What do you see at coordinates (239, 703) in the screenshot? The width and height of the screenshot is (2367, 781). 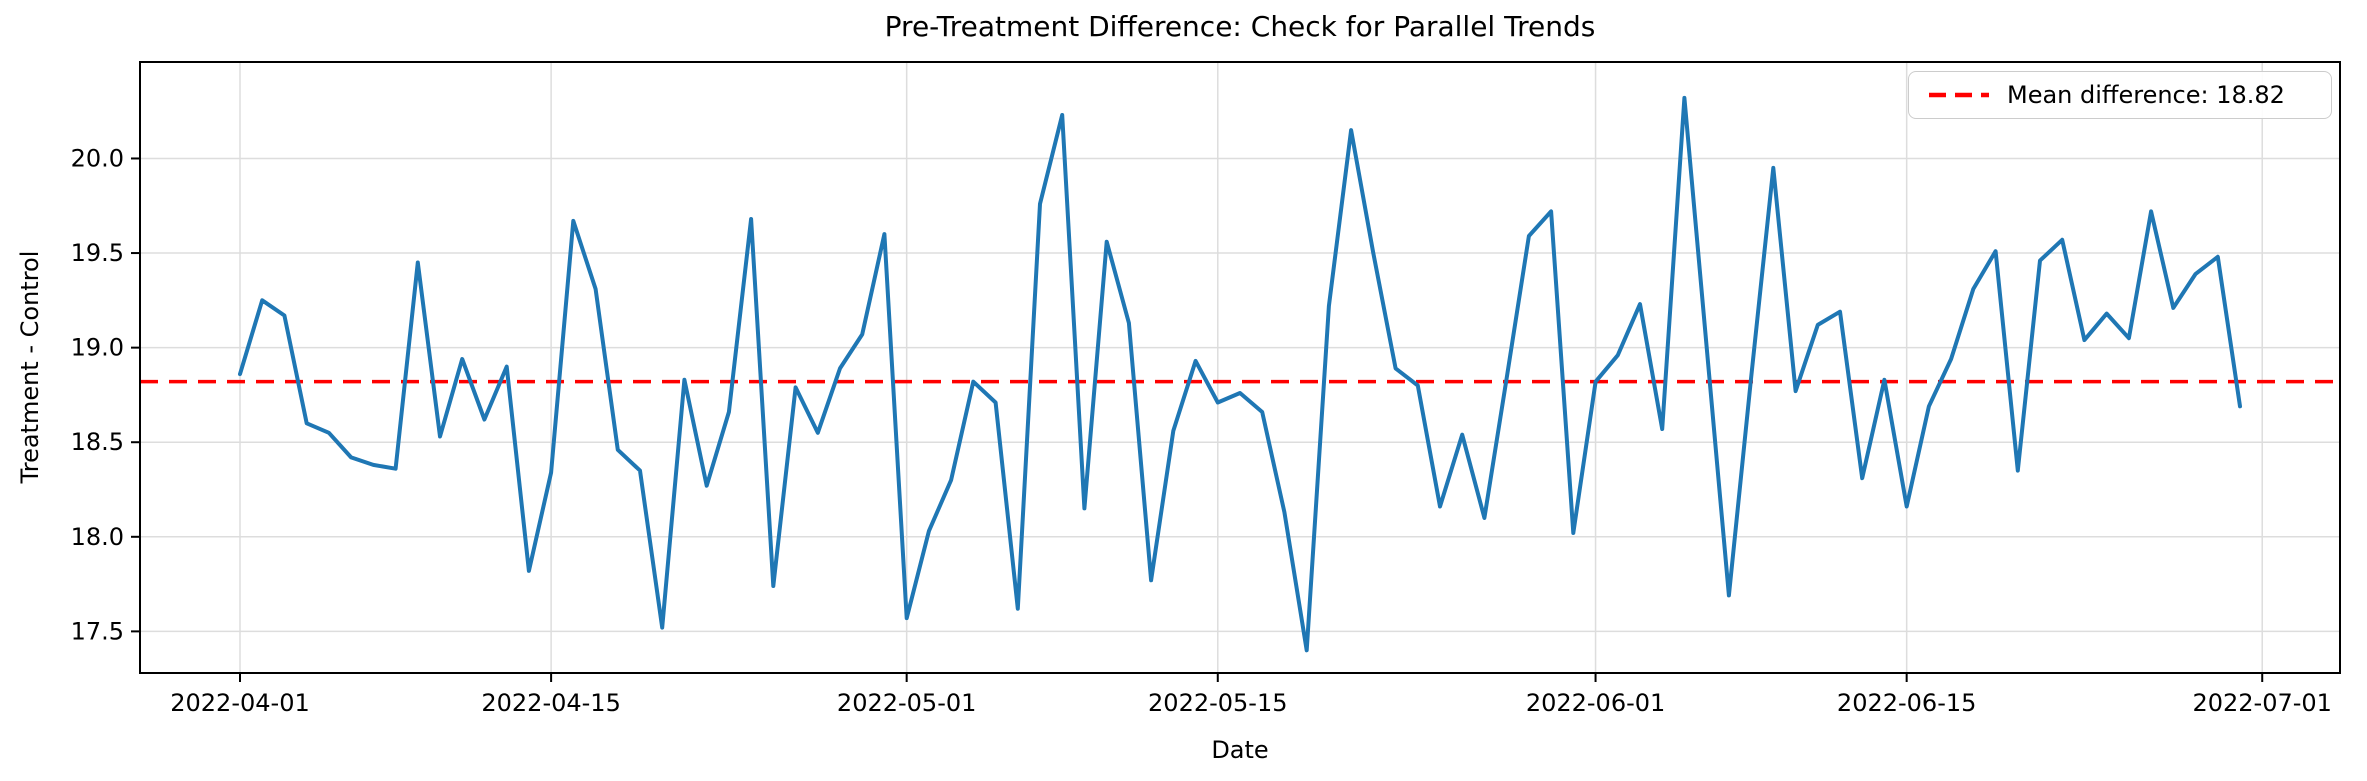 I see `x-tick-label: 2022-04-01` at bounding box center [239, 703].